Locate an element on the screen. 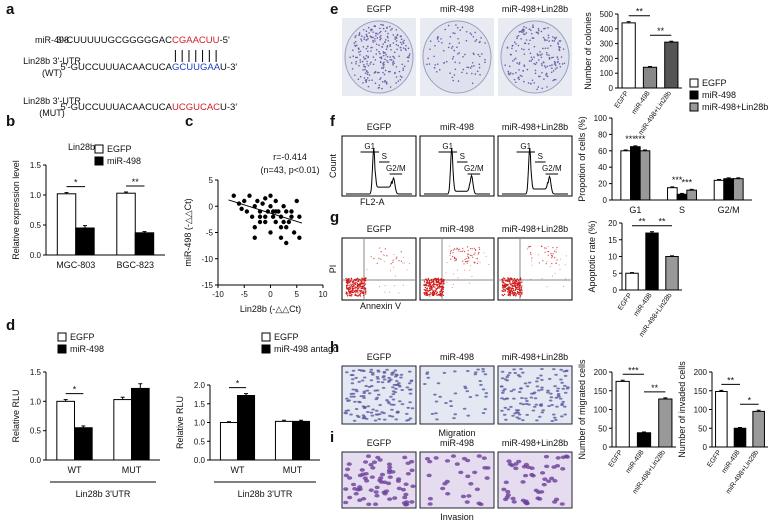  x-tick-label: -5 is located at coordinates (245, 294).